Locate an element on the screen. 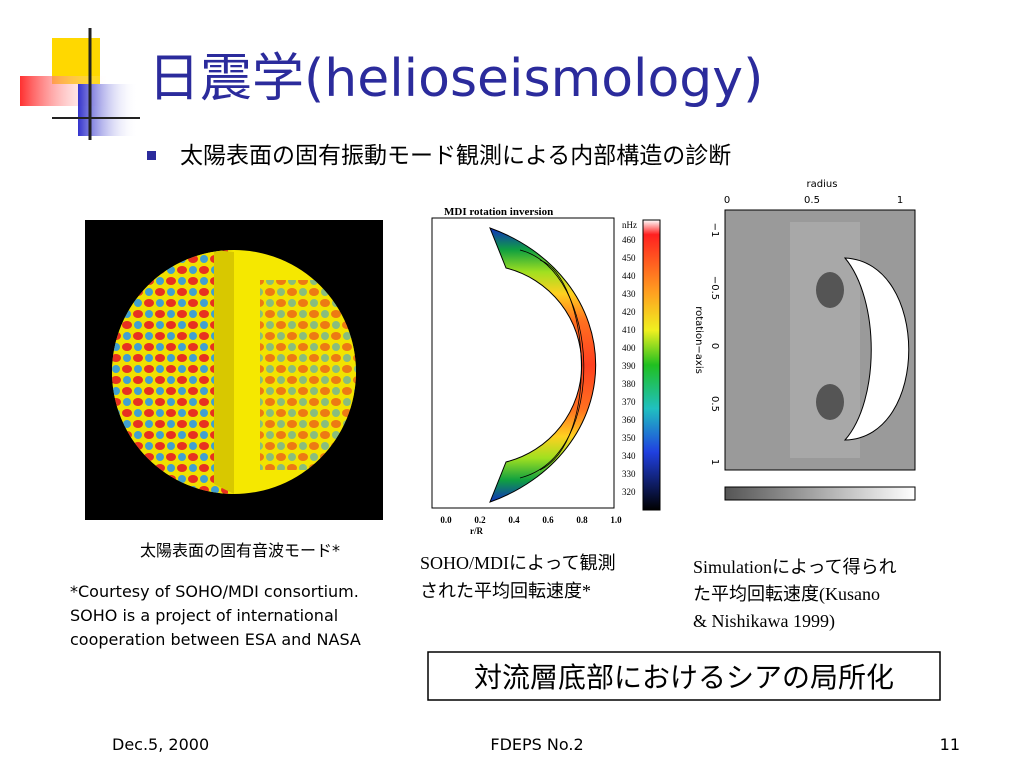 The height and width of the screenshot is (768, 1024). colorbar-tick-label: 340 is located at coordinates (629, 456).